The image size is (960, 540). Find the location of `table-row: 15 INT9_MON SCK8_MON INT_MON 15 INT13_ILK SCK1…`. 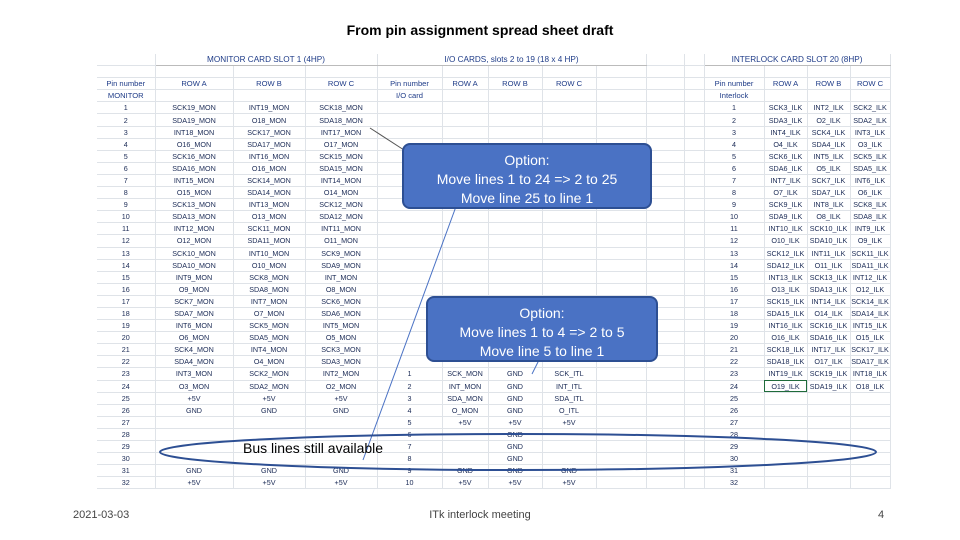

table-row: 15 INT9_MON SCK8_MON INT_MON 15 INT13_ILK SCK1… is located at coordinates (494, 277).